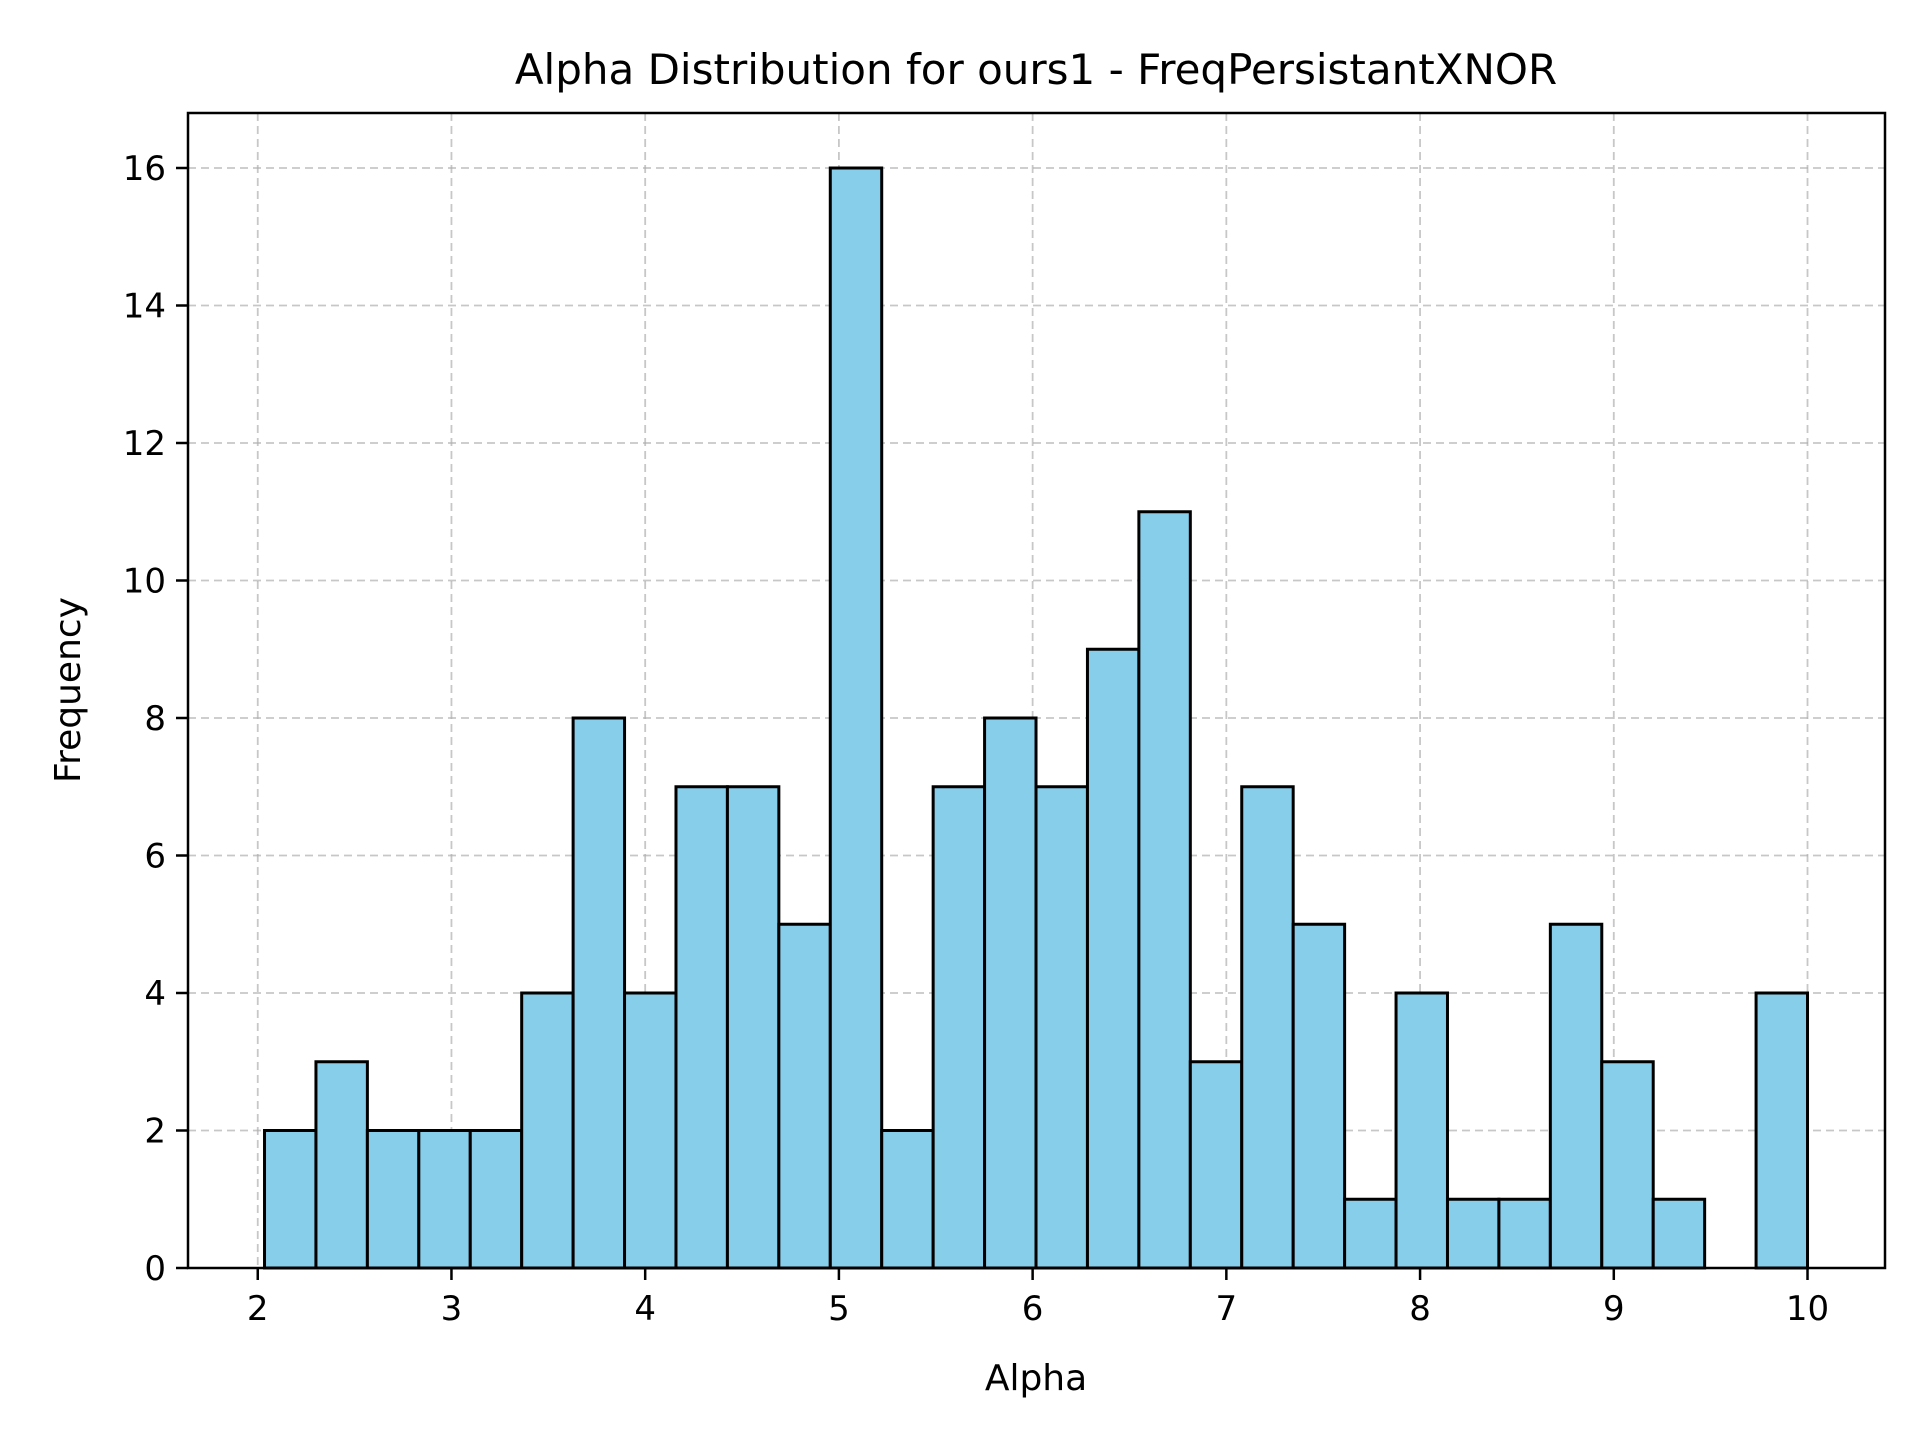 The height and width of the screenshot is (1440, 1920). Describe the element at coordinates (144, 307) in the screenshot. I see `y-tick-label: 14` at that location.